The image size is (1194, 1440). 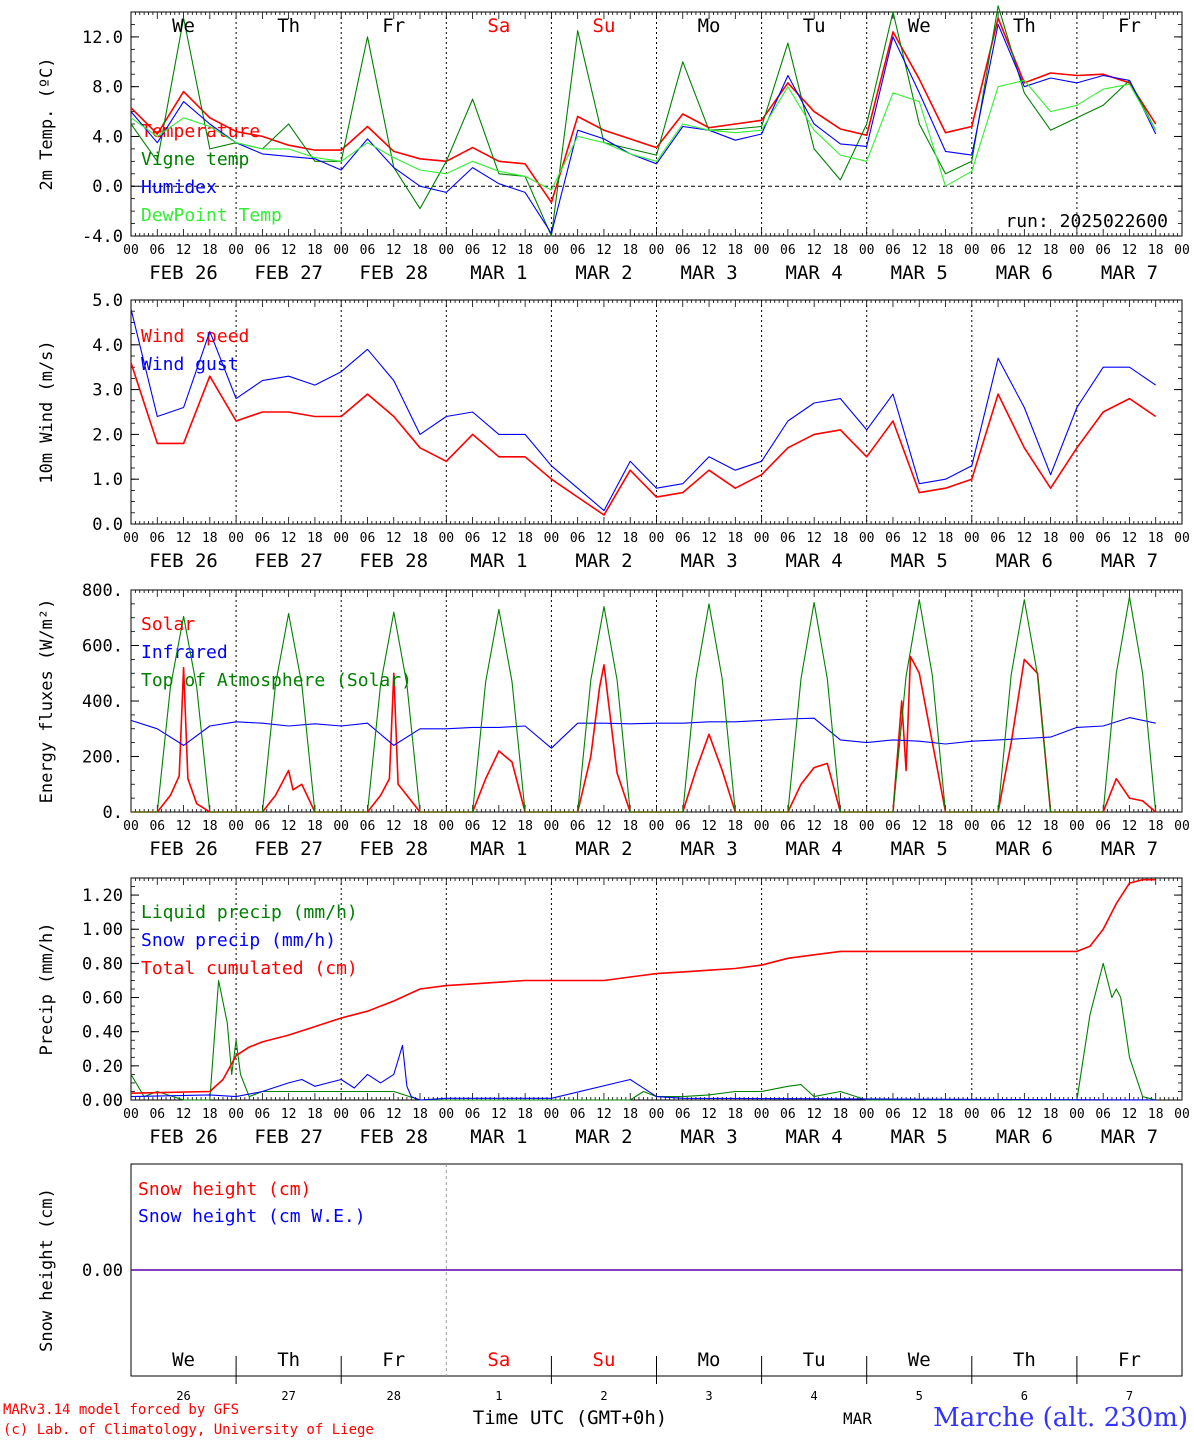 What do you see at coordinates (102, 1033) in the screenshot?
I see `y-tick-label: 0.40` at bounding box center [102, 1033].